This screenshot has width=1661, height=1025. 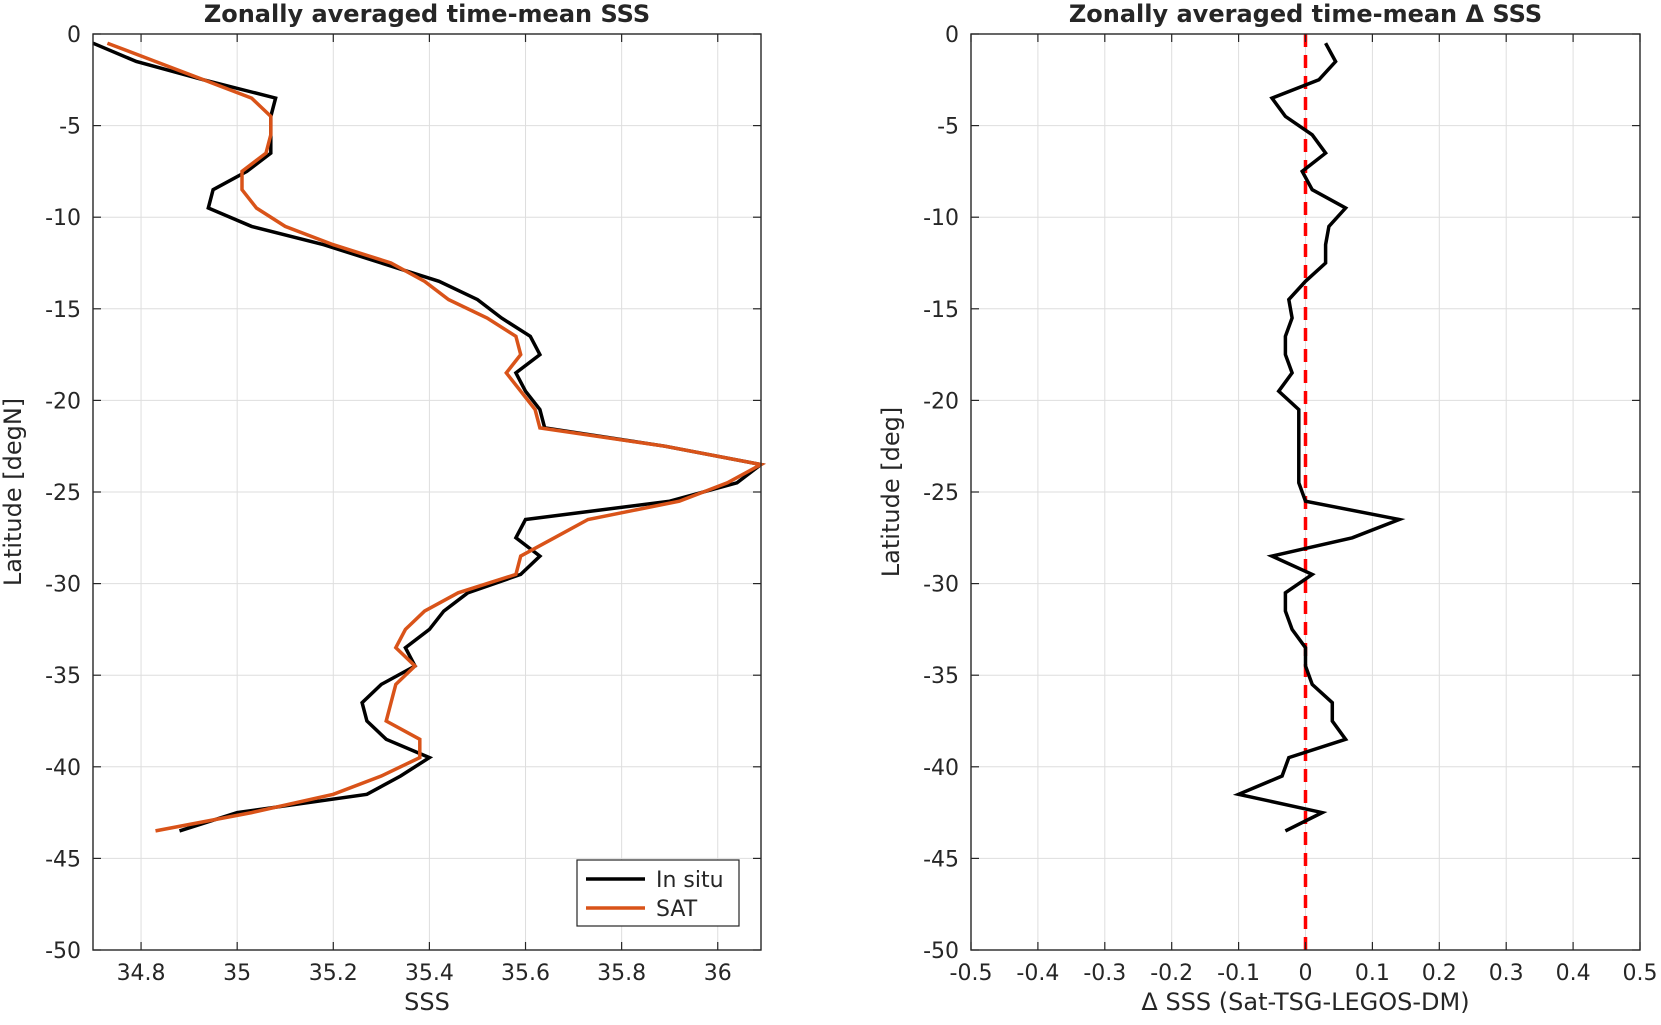 I want to click on sss-y-tick-label: -20, so click(x=63, y=401).